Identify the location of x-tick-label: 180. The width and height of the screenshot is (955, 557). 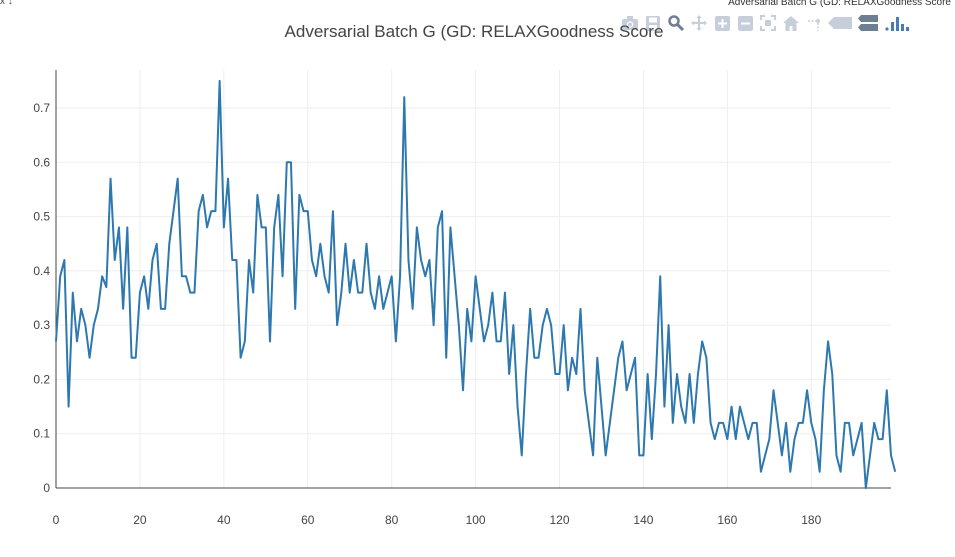
(811, 520).